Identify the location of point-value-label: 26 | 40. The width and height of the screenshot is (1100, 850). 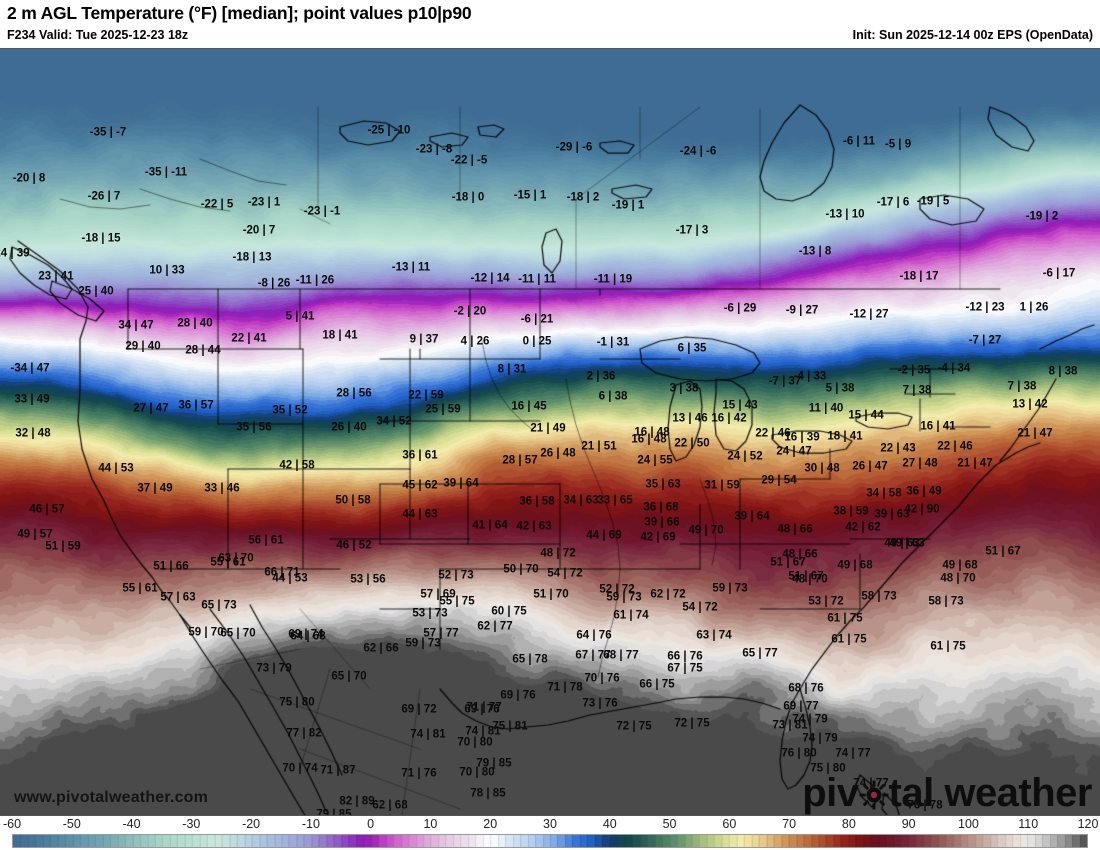
(349, 427).